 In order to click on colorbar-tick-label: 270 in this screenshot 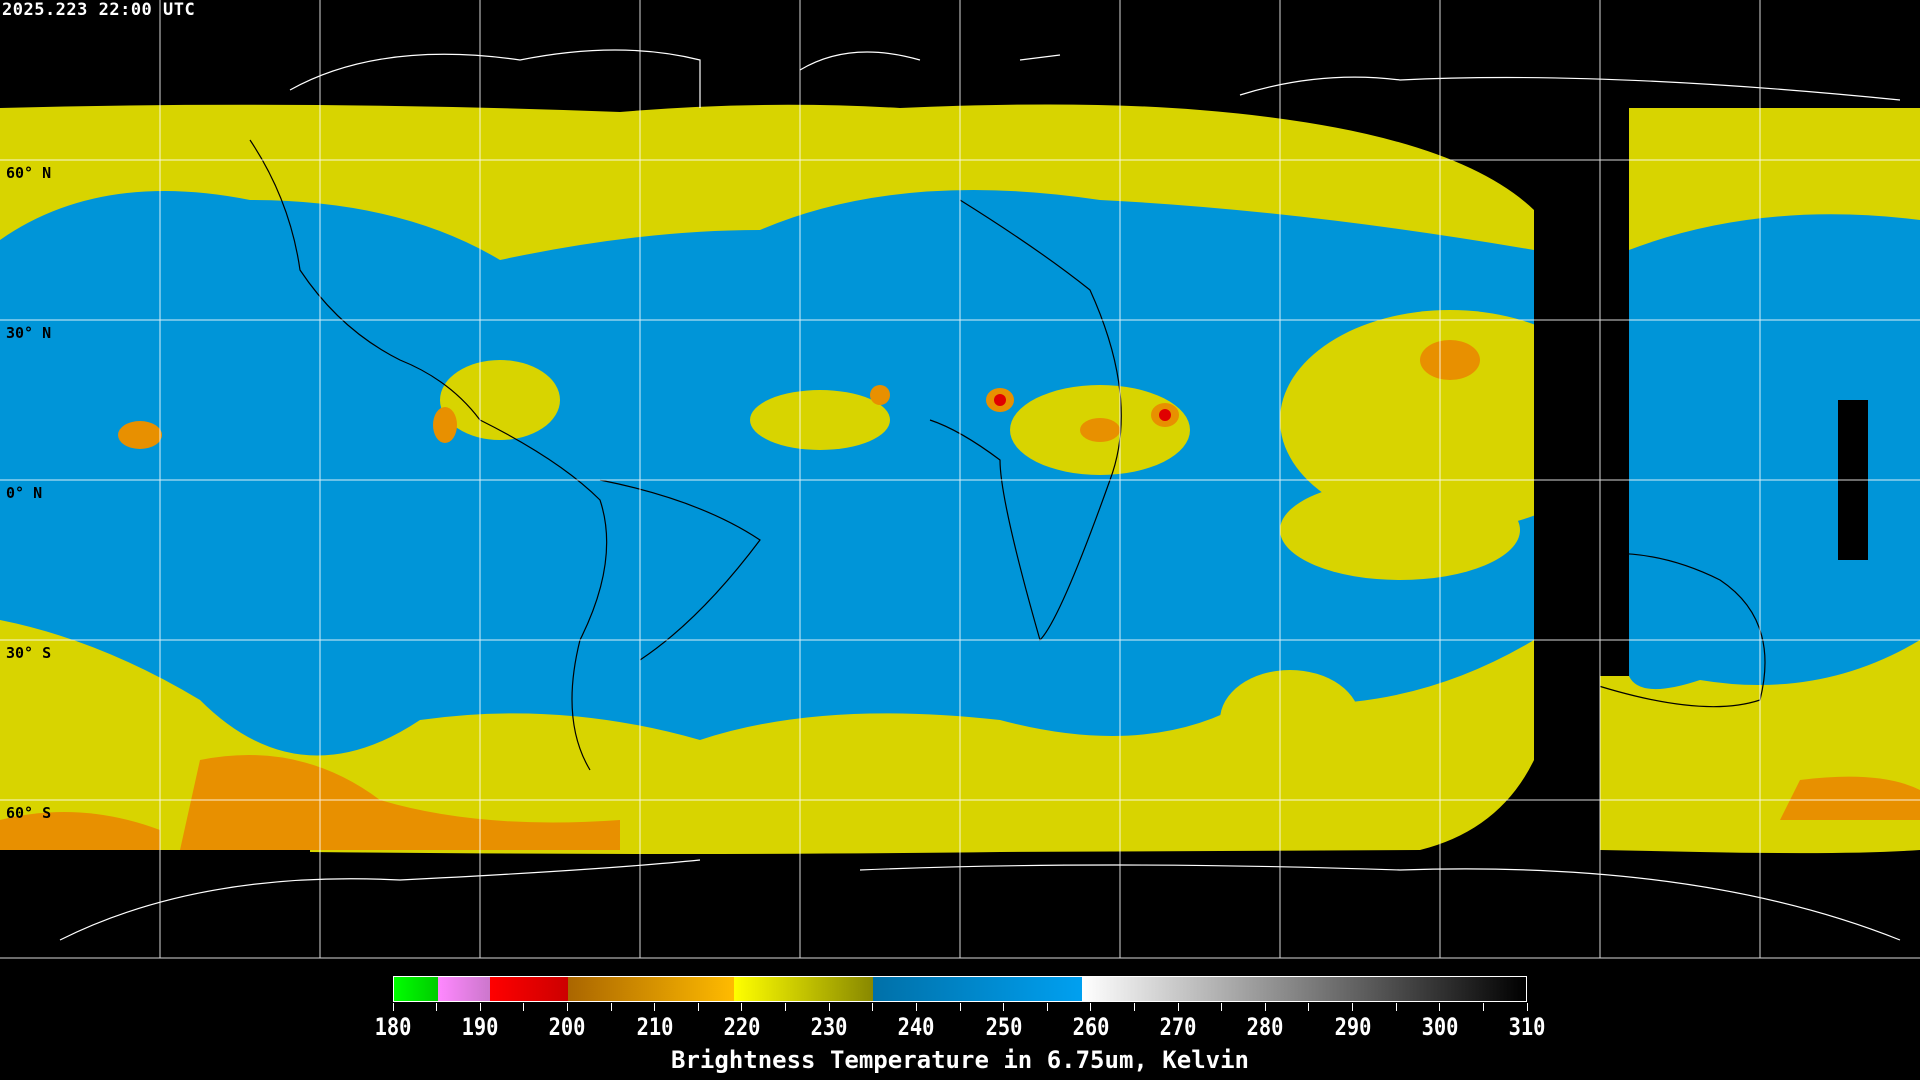, I will do `click(1178, 1027)`.